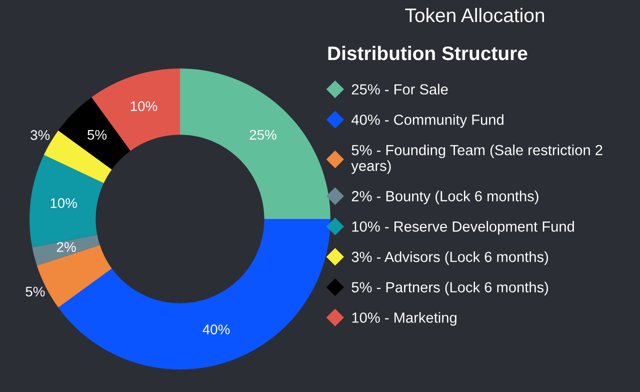  What do you see at coordinates (40, 135) in the screenshot?
I see `data-label: 3%` at bounding box center [40, 135].